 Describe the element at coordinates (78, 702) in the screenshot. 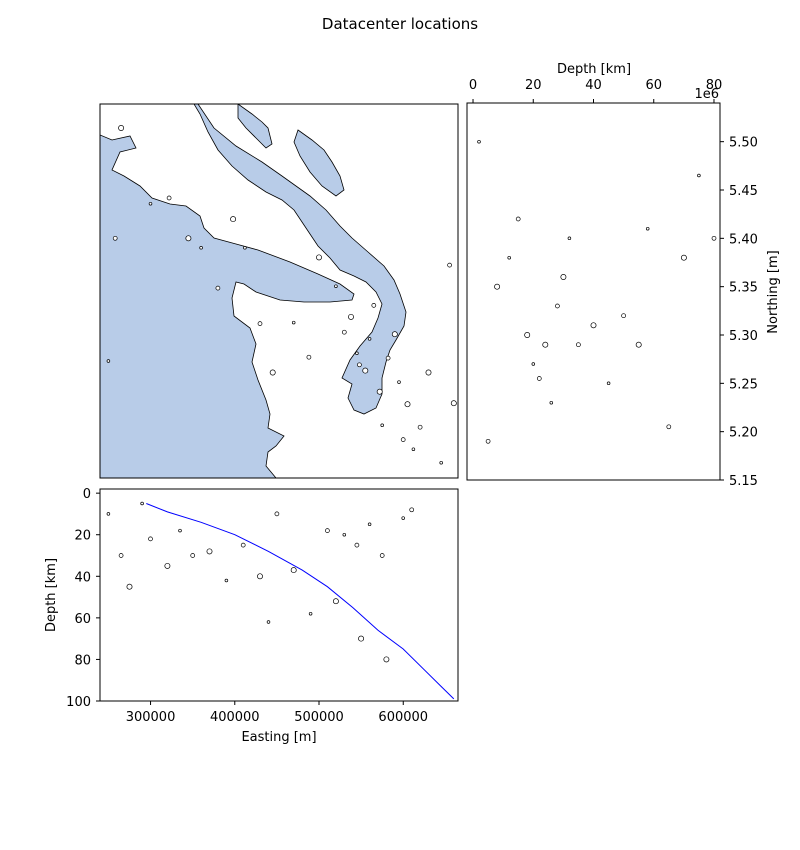

I see `depth-left-tick-label: 100` at that location.